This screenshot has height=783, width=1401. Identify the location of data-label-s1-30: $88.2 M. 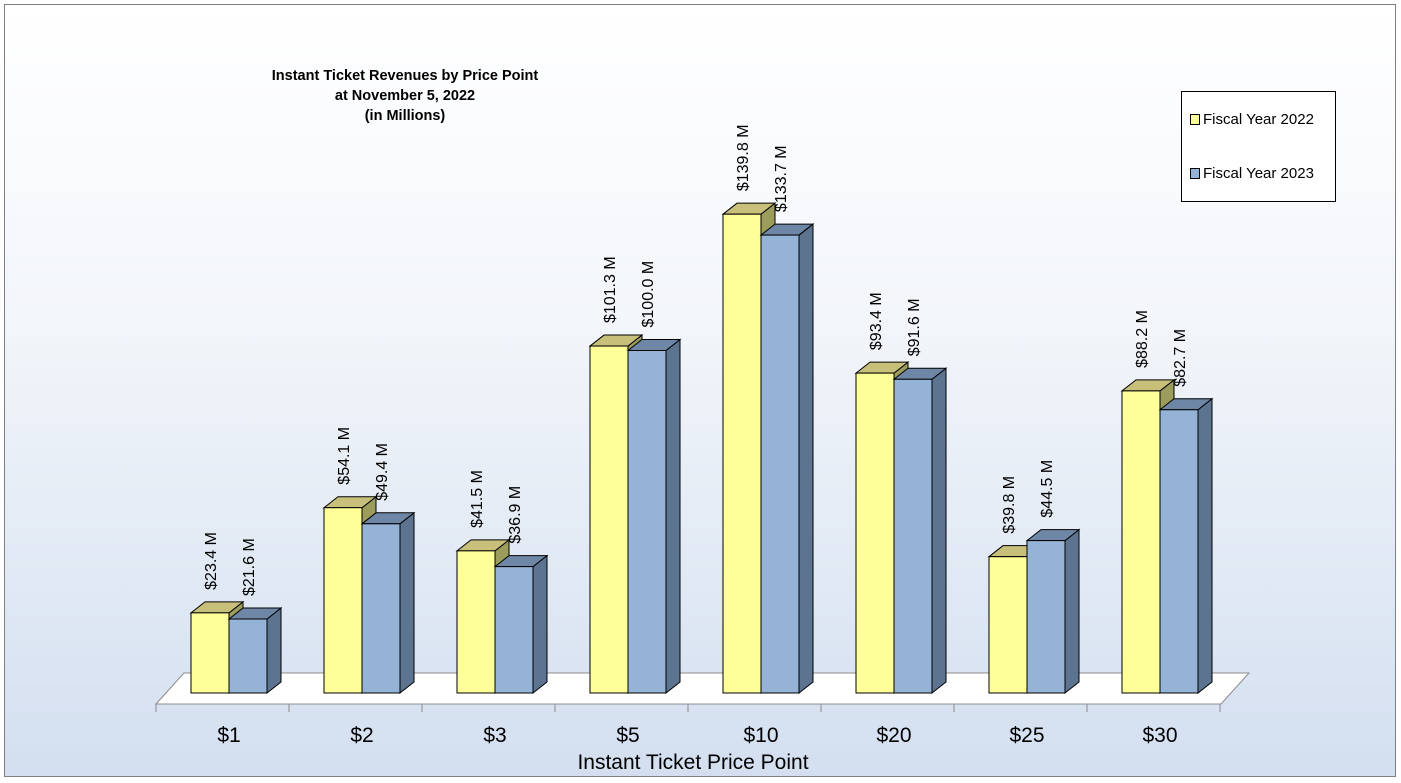
(1142, 339).